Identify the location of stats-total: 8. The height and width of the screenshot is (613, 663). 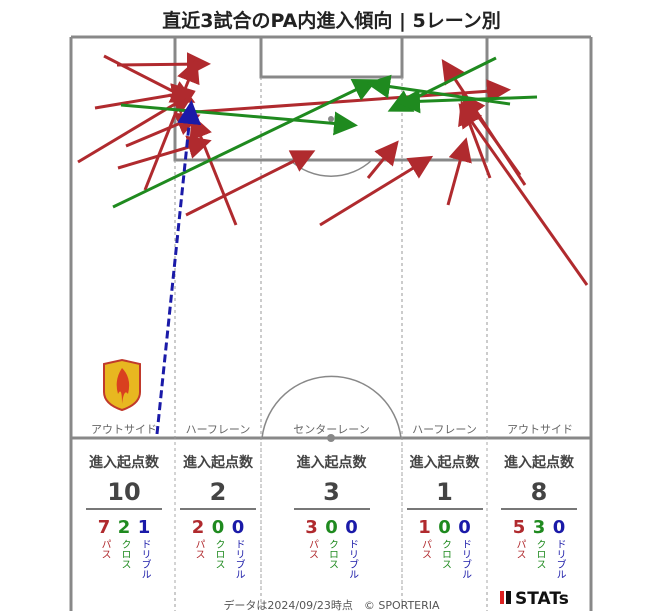
(539, 492).